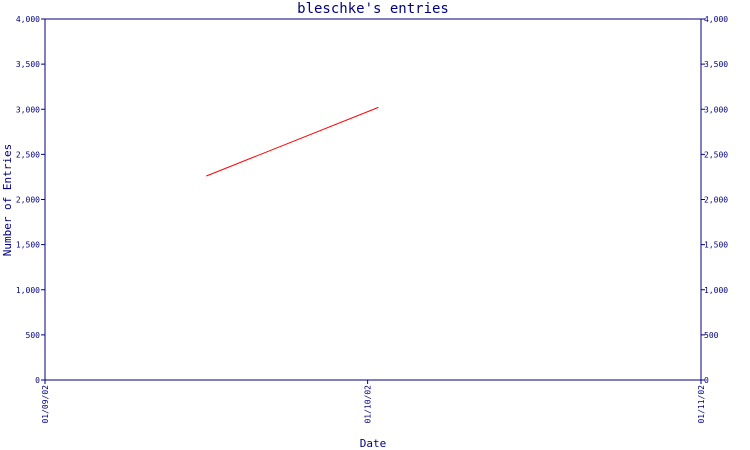 Image resolution: width=750 pixels, height=450 pixels. What do you see at coordinates (45, 404) in the screenshot?
I see `x-tick-label: 01/09/02` at bounding box center [45, 404].